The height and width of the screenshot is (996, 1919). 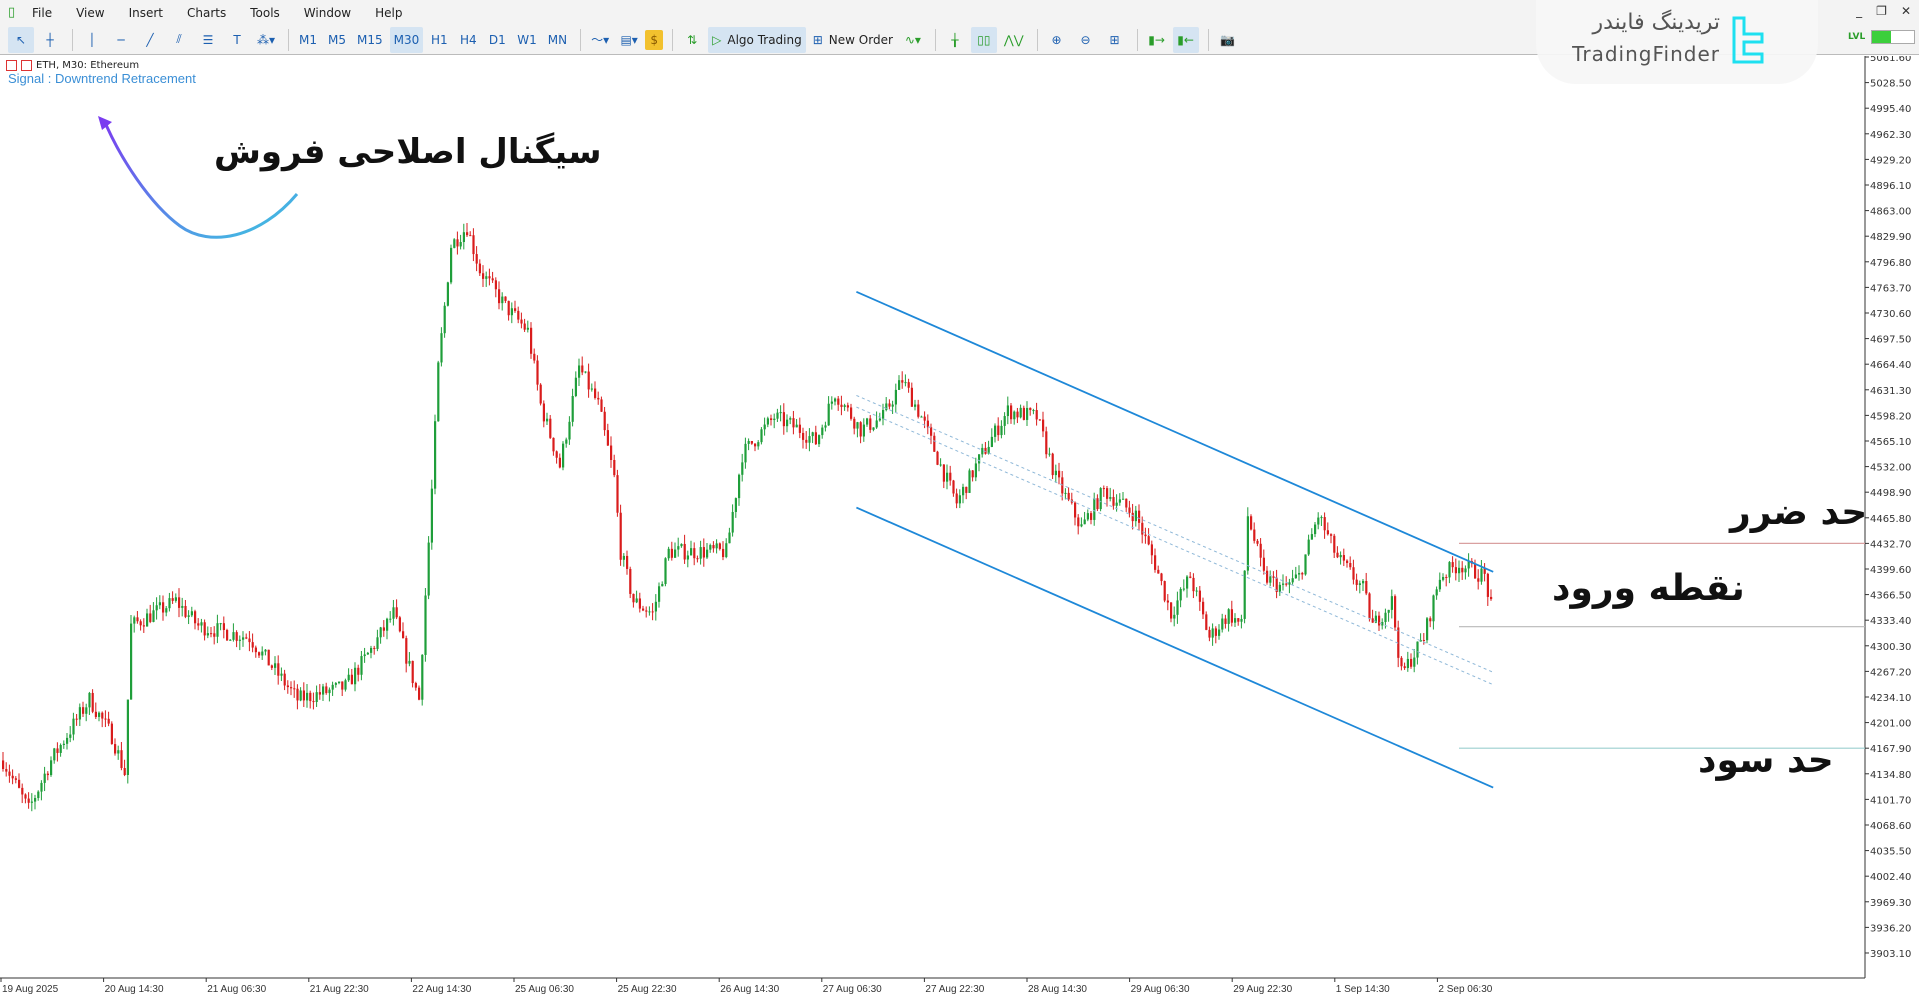 What do you see at coordinates (955, 39) in the screenshot?
I see `bar-chart-icon: ╁` at bounding box center [955, 39].